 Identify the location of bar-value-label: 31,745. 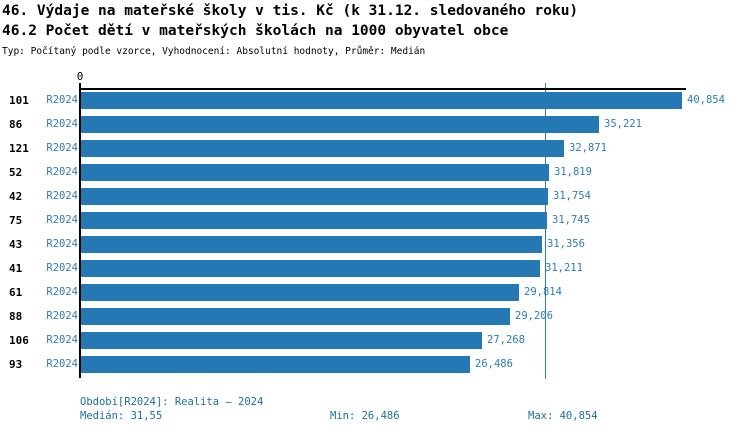
(571, 220).